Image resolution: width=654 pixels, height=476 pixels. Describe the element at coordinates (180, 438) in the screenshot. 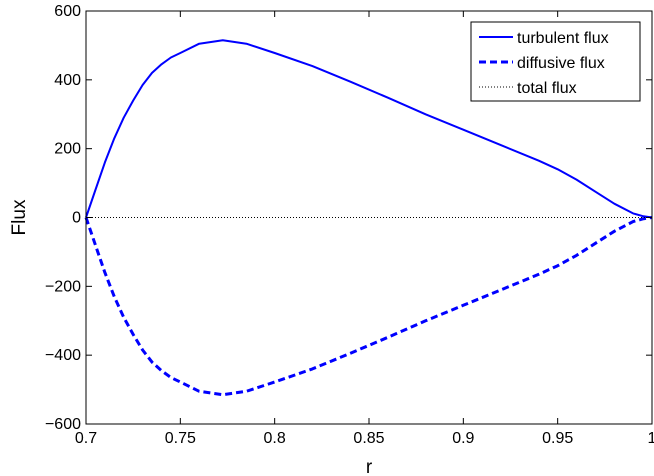

I see `x-tick-label: 0.75` at that location.